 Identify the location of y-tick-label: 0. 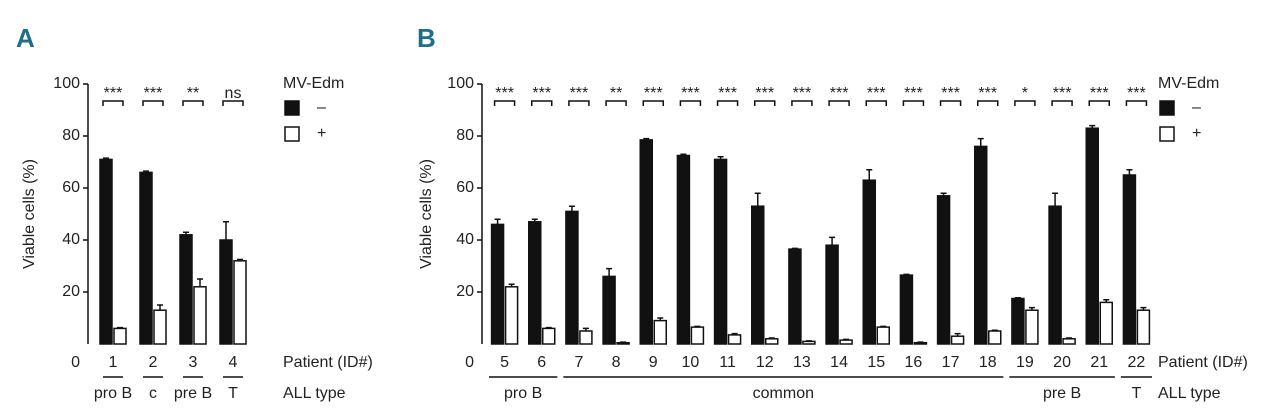
(75, 362).